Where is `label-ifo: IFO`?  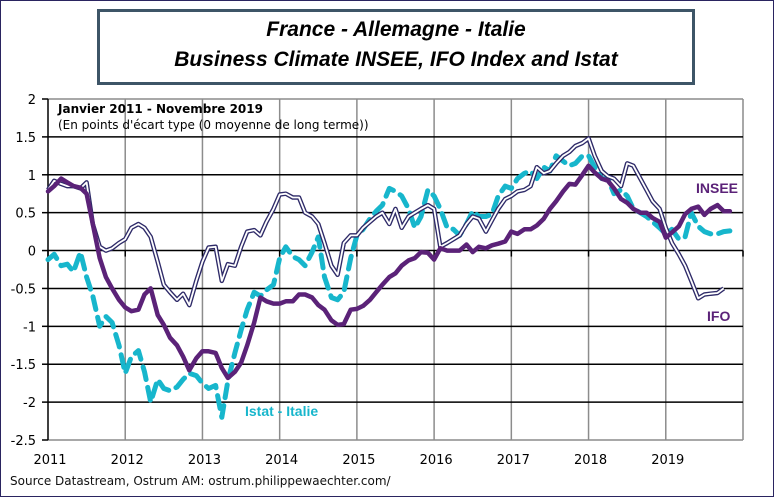
label-ifo: IFO is located at coordinates (718, 316).